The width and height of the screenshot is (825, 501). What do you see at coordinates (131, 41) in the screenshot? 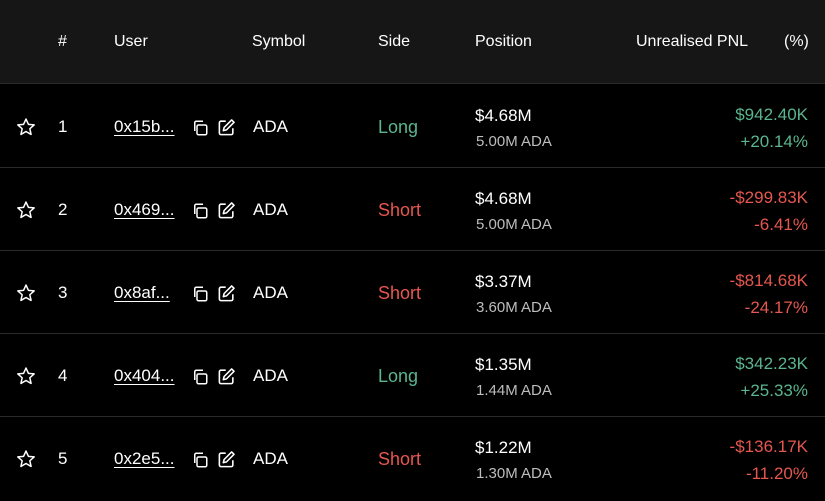
I see `header-user: User` at bounding box center [131, 41].